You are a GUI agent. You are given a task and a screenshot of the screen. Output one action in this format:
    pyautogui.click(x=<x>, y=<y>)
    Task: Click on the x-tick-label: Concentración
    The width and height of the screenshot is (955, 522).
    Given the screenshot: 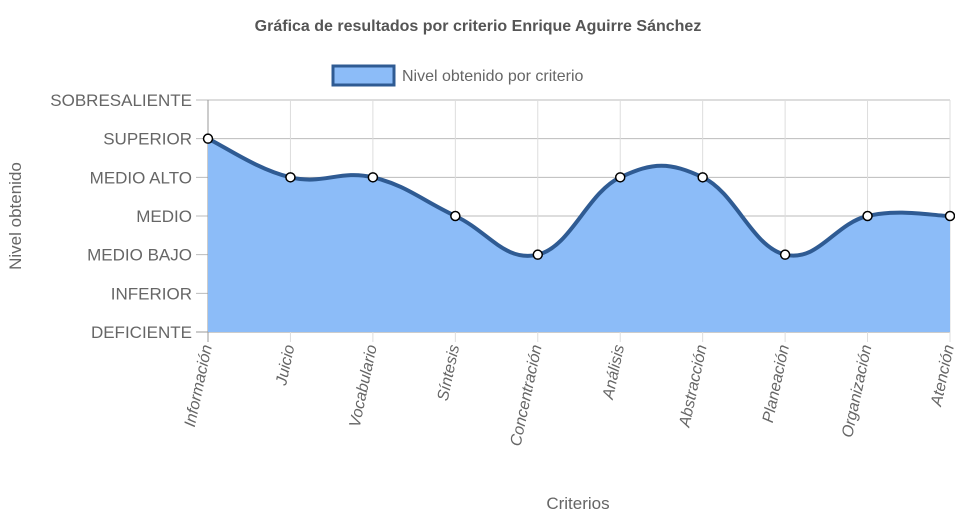 What is the action you would take?
    pyautogui.click(x=527, y=395)
    